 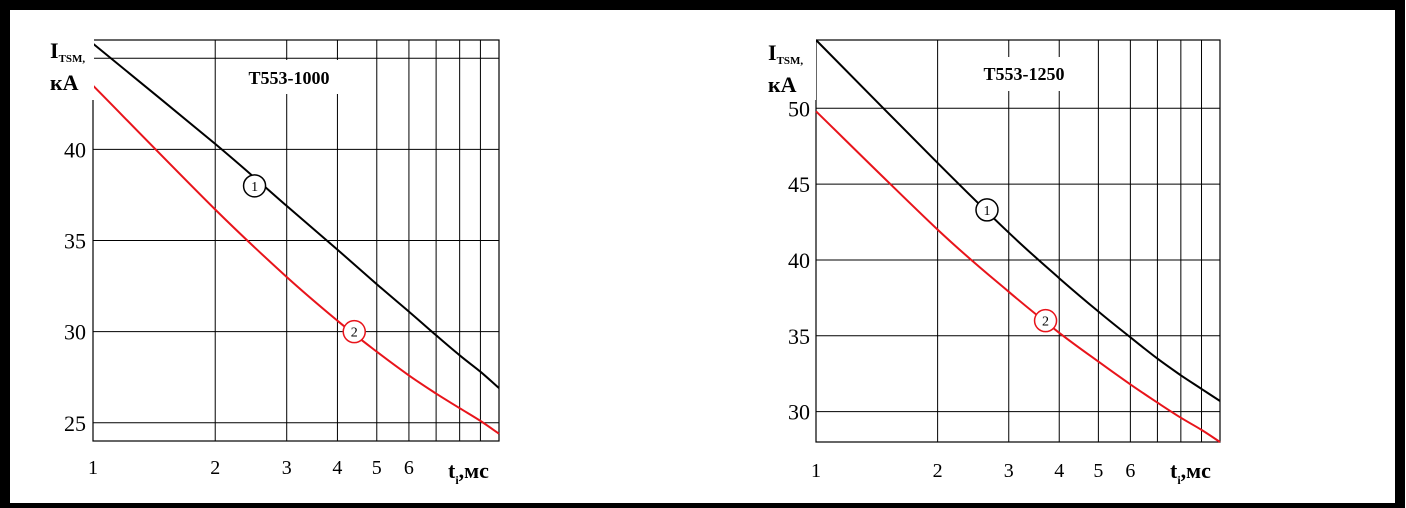 I want to click on y-tick-label: 50, so click(x=799, y=108).